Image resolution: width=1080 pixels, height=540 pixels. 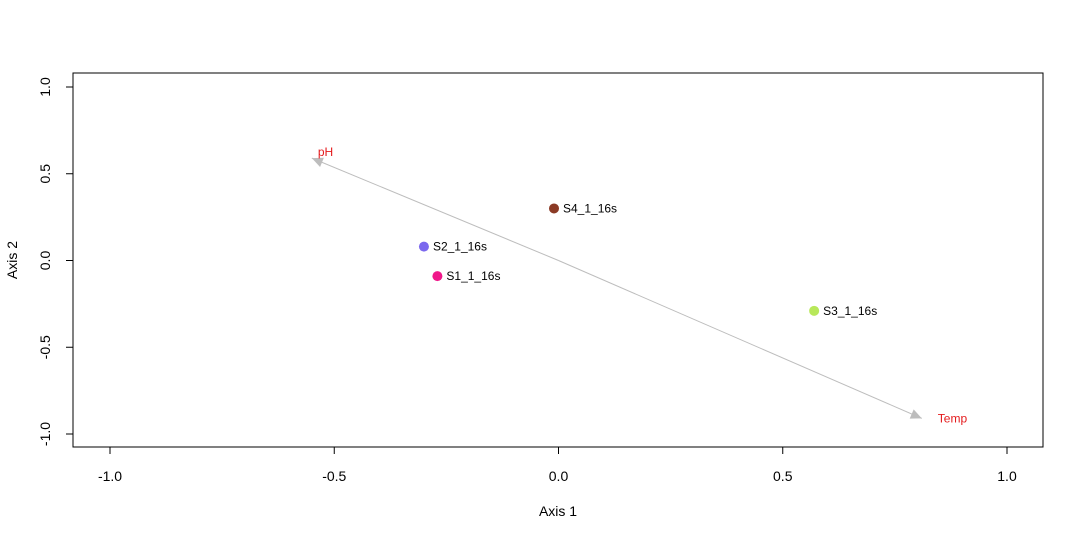 What do you see at coordinates (558, 511) in the screenshot?
I see `x-axis-title: Axis 1` at bounding box center [558, 511].